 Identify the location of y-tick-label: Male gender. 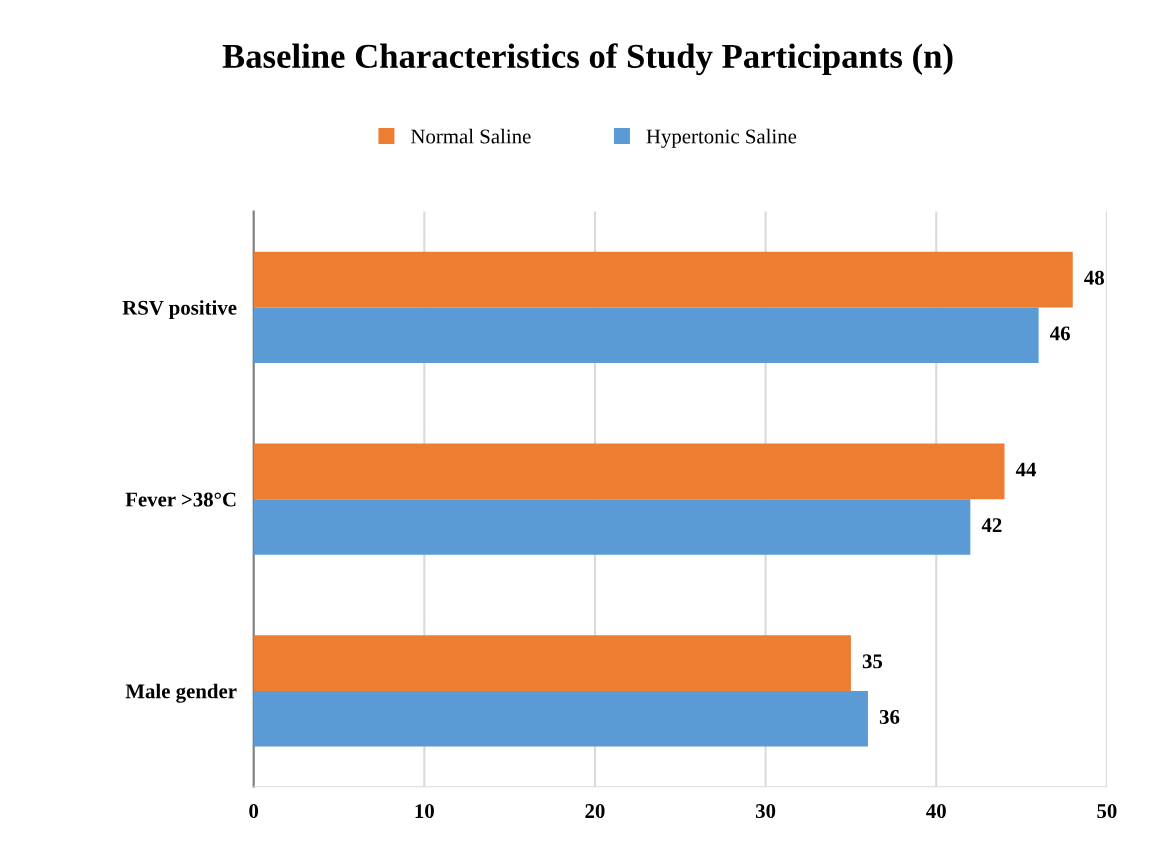
(181, 693).